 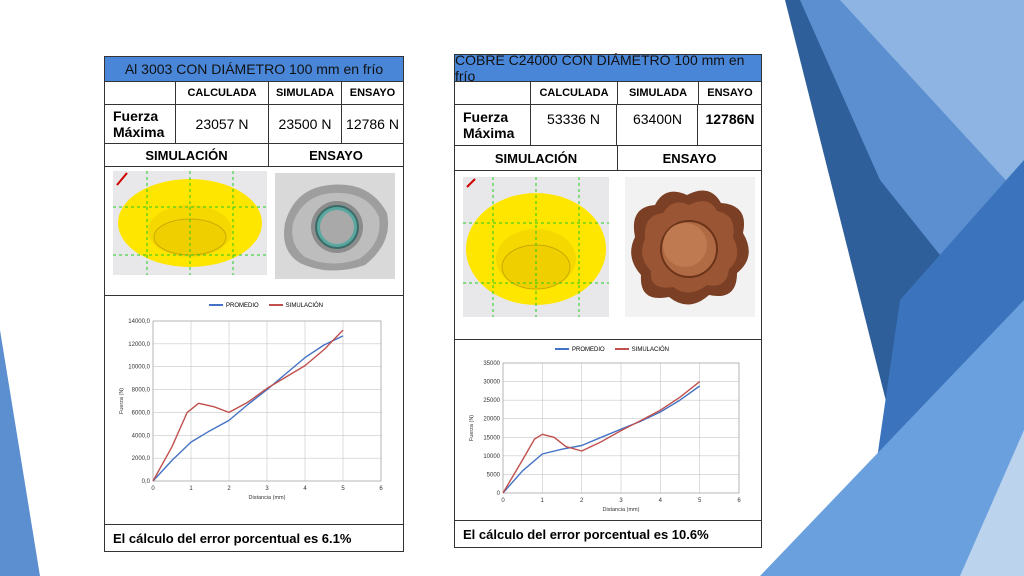 What do you see at coordinates (372, 124) in the screenshot?
I see `value-ensayo: 12786 N` at bounding box center [372, 124].